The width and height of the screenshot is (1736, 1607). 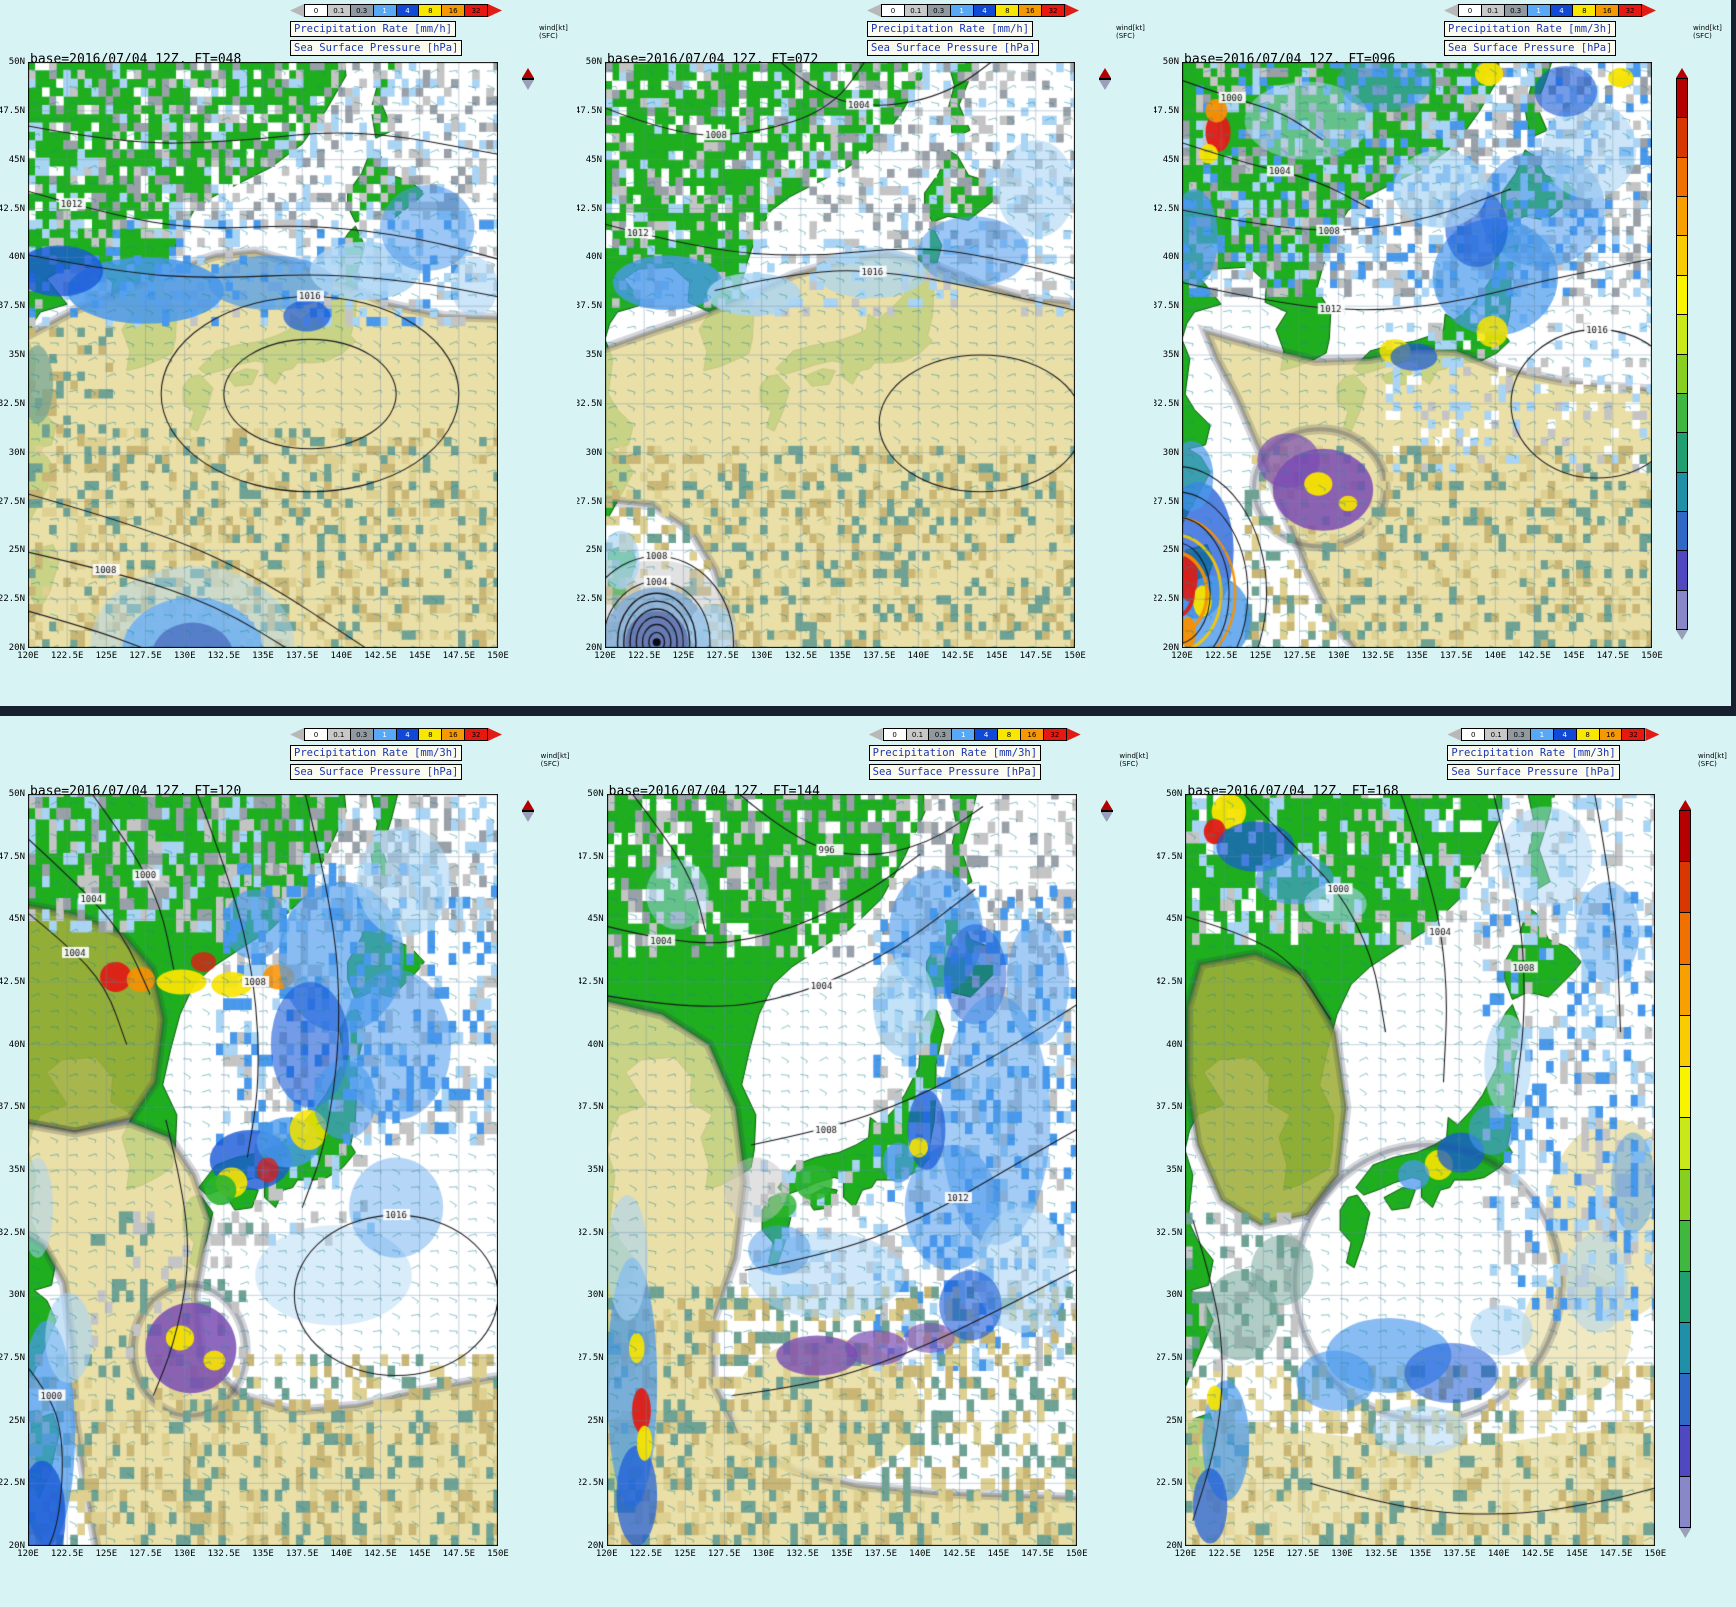 I want to click on colorbar-segment: 16, so click(x=1031, y=10).